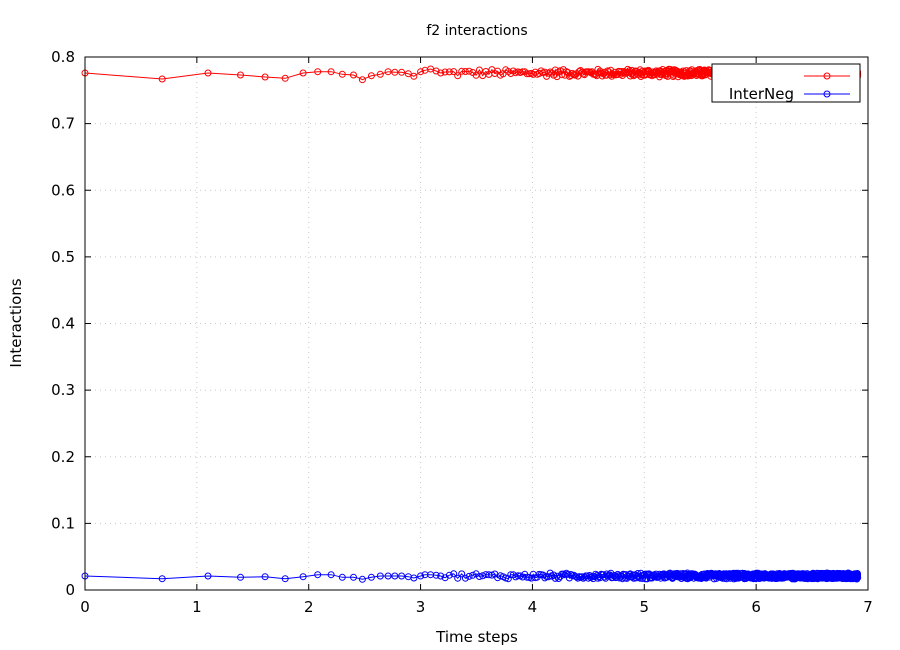 The height and width of the screenshot is (650, 900). I want to click on legend: InterNeg, so click(786, 83).